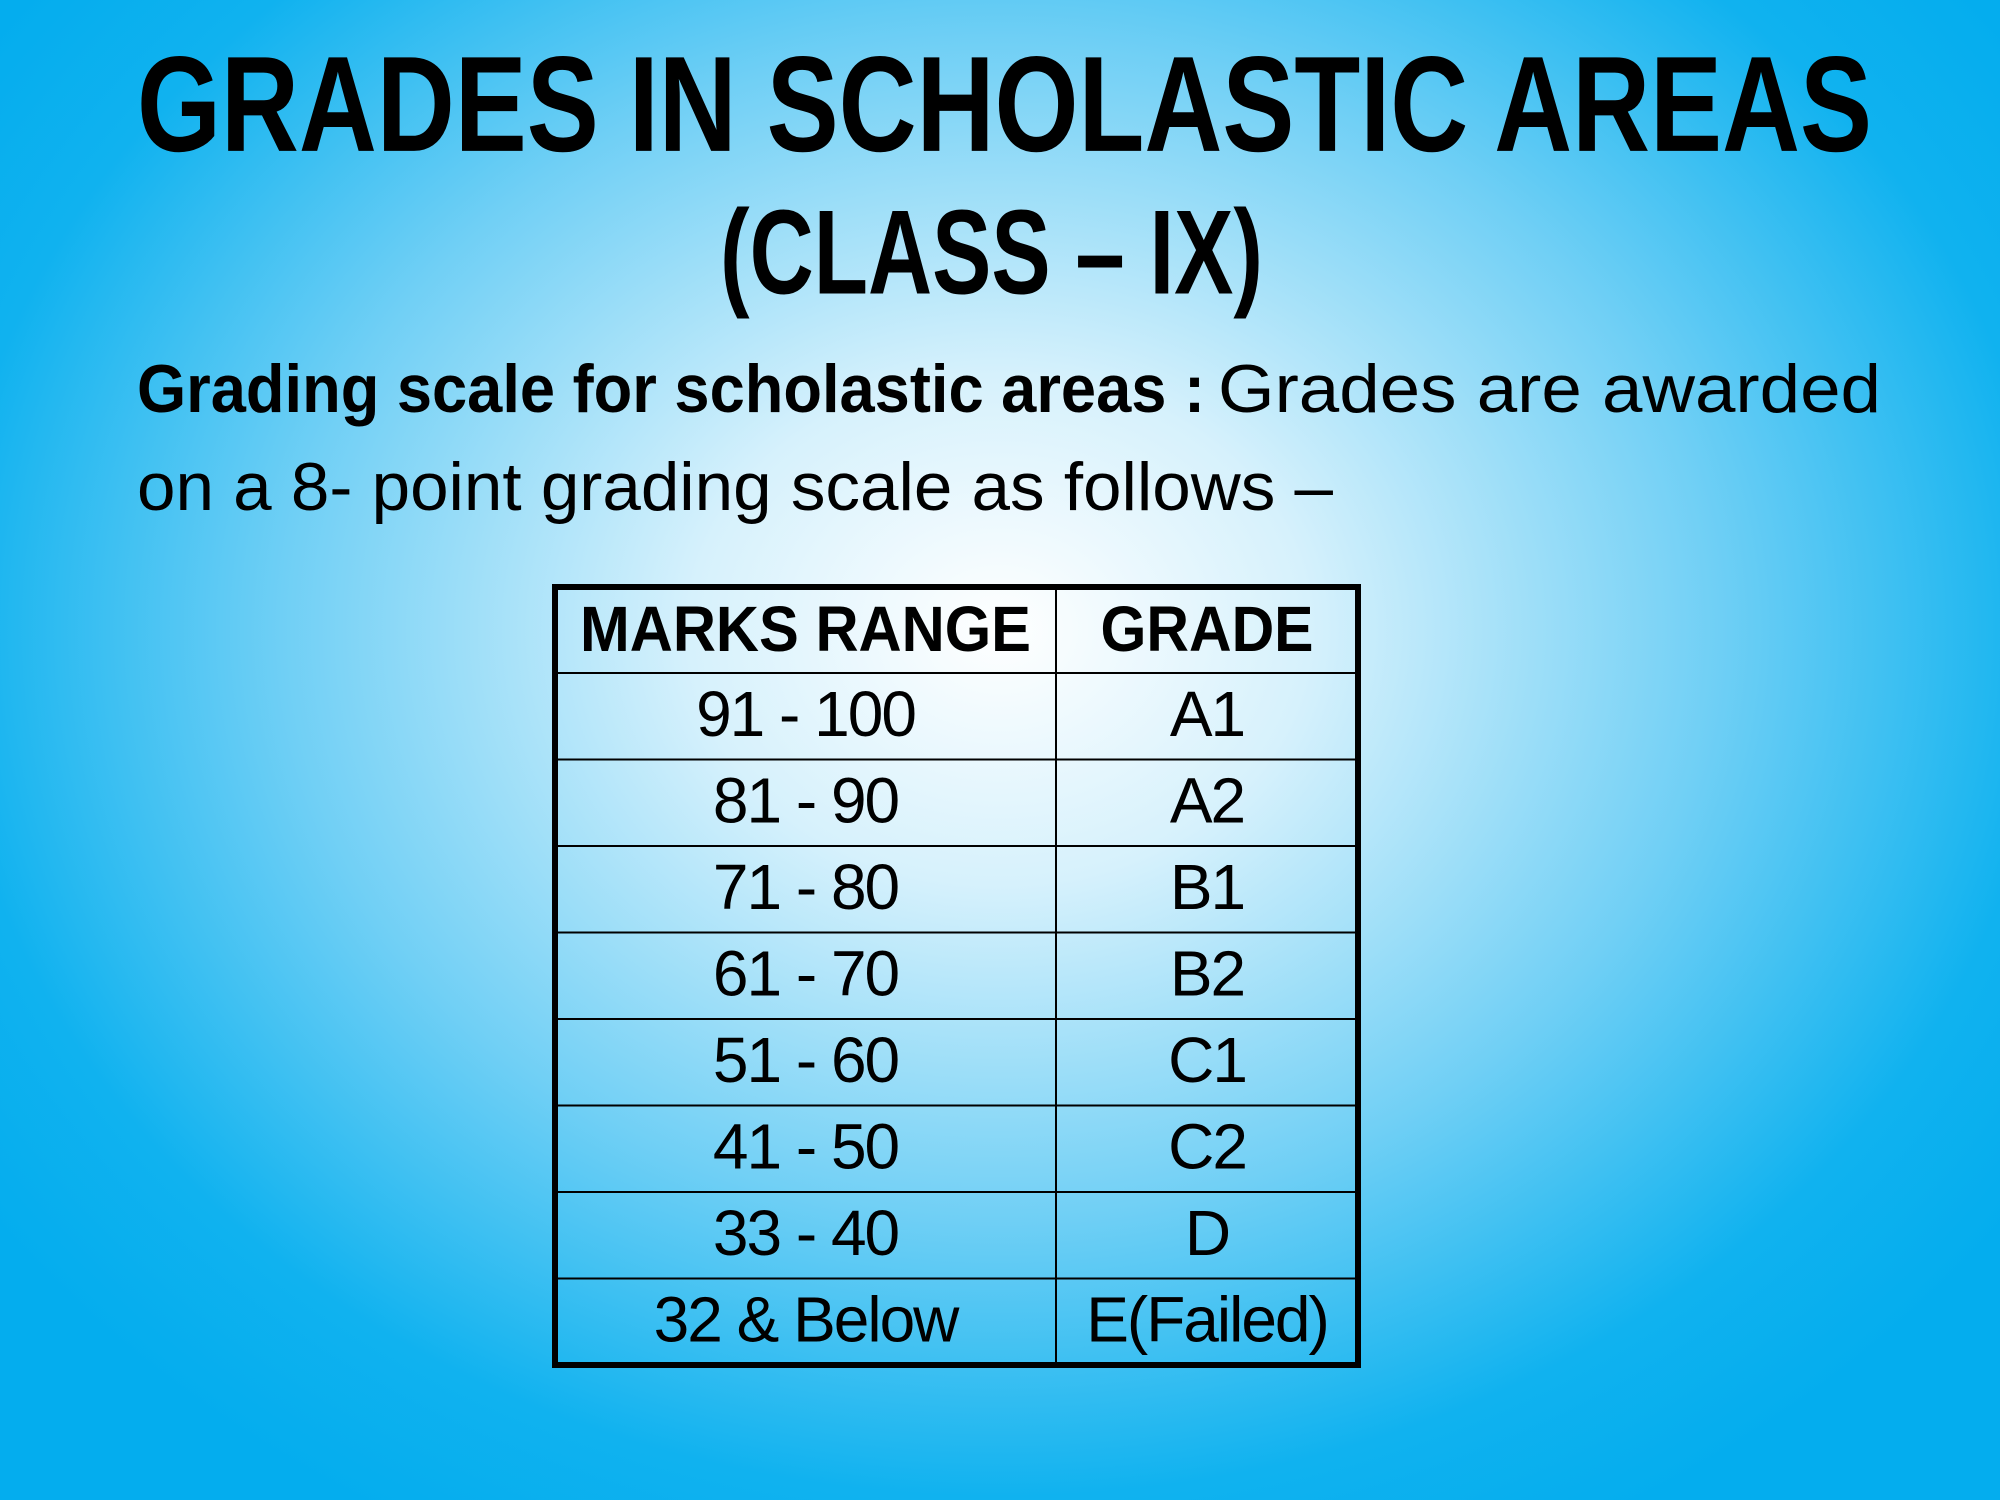 Image resolution: width=2000 pixels, height=1500 pixels. Describe the element at coordinates (1207, 629) in the screenshot. I see `table-header: GRADE` at that location.